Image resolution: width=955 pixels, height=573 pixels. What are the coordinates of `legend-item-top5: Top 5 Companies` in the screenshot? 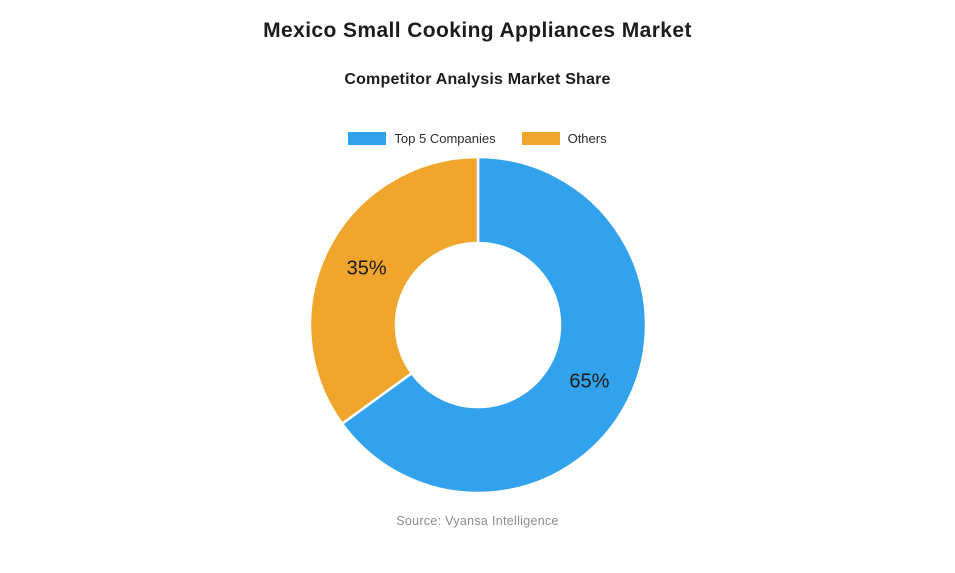 It's located at (422, 138).